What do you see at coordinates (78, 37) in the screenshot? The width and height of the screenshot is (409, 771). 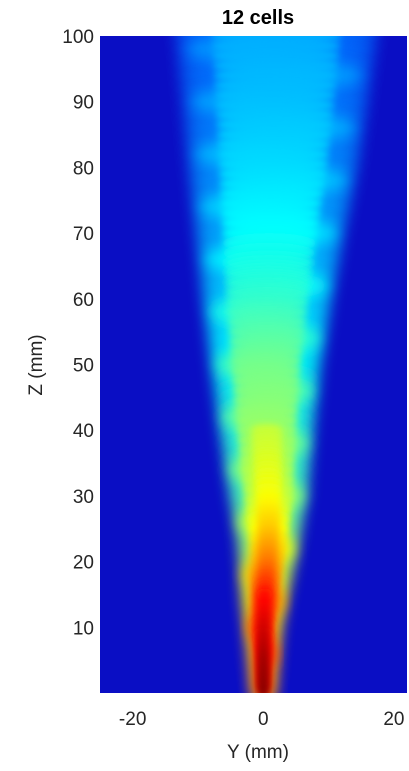 I see `z-tick-label: 100` at bounding box center [78, 37].